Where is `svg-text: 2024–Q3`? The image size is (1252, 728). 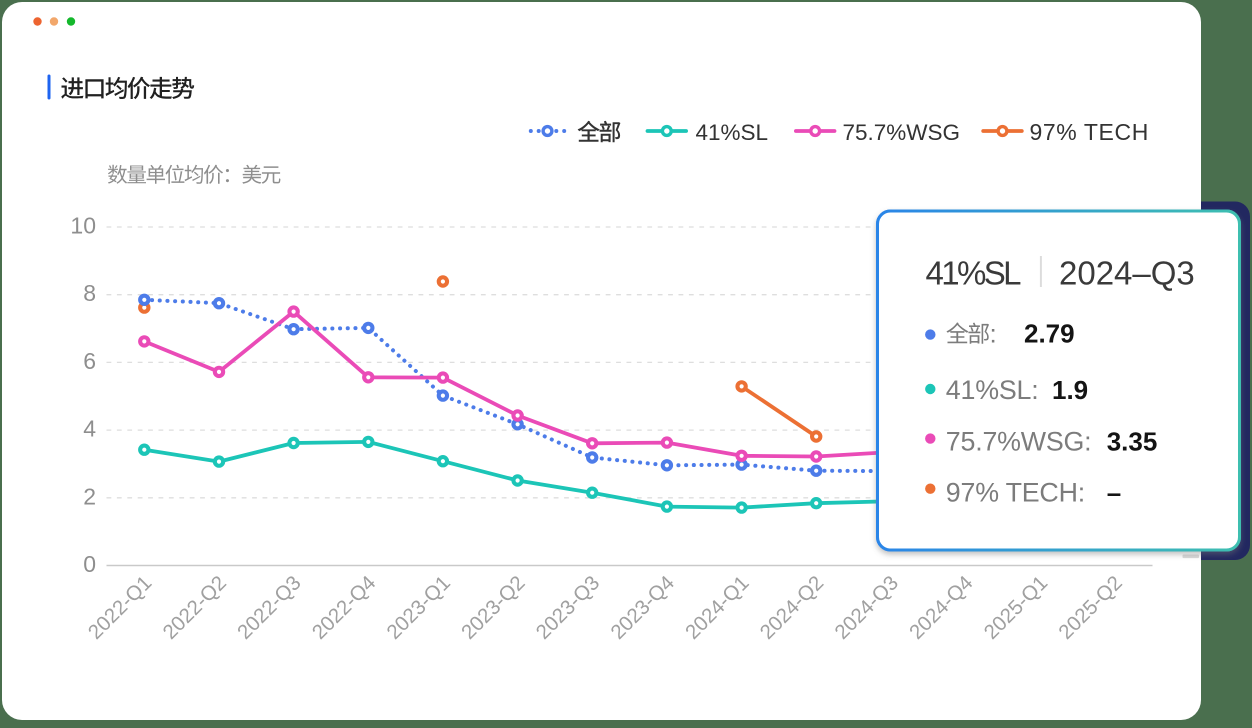 svg-text: 2024–Q3 is located at coordinates (1127, 272).